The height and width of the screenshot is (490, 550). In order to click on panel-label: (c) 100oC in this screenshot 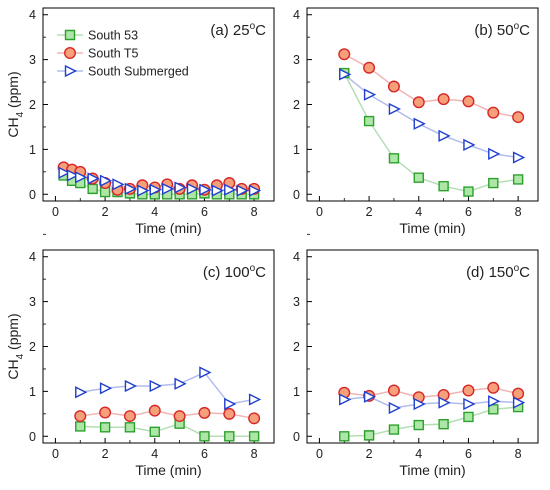, I will do `click(234, 272)`.